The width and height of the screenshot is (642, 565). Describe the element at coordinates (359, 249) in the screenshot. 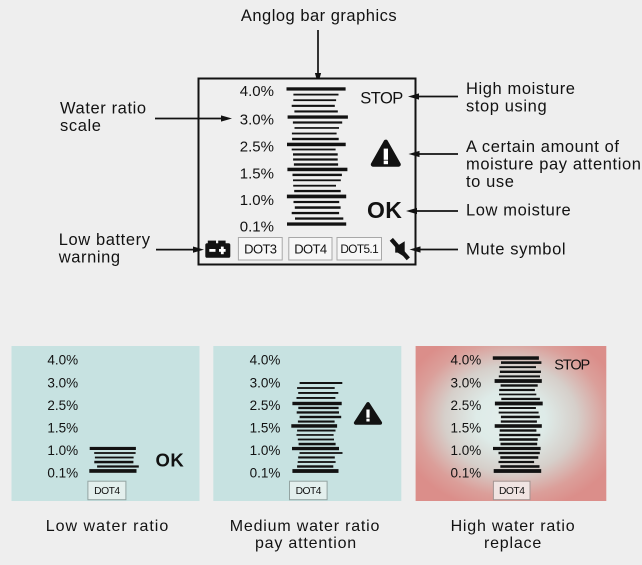

I see `svg-text: DOT5.1` at that location.